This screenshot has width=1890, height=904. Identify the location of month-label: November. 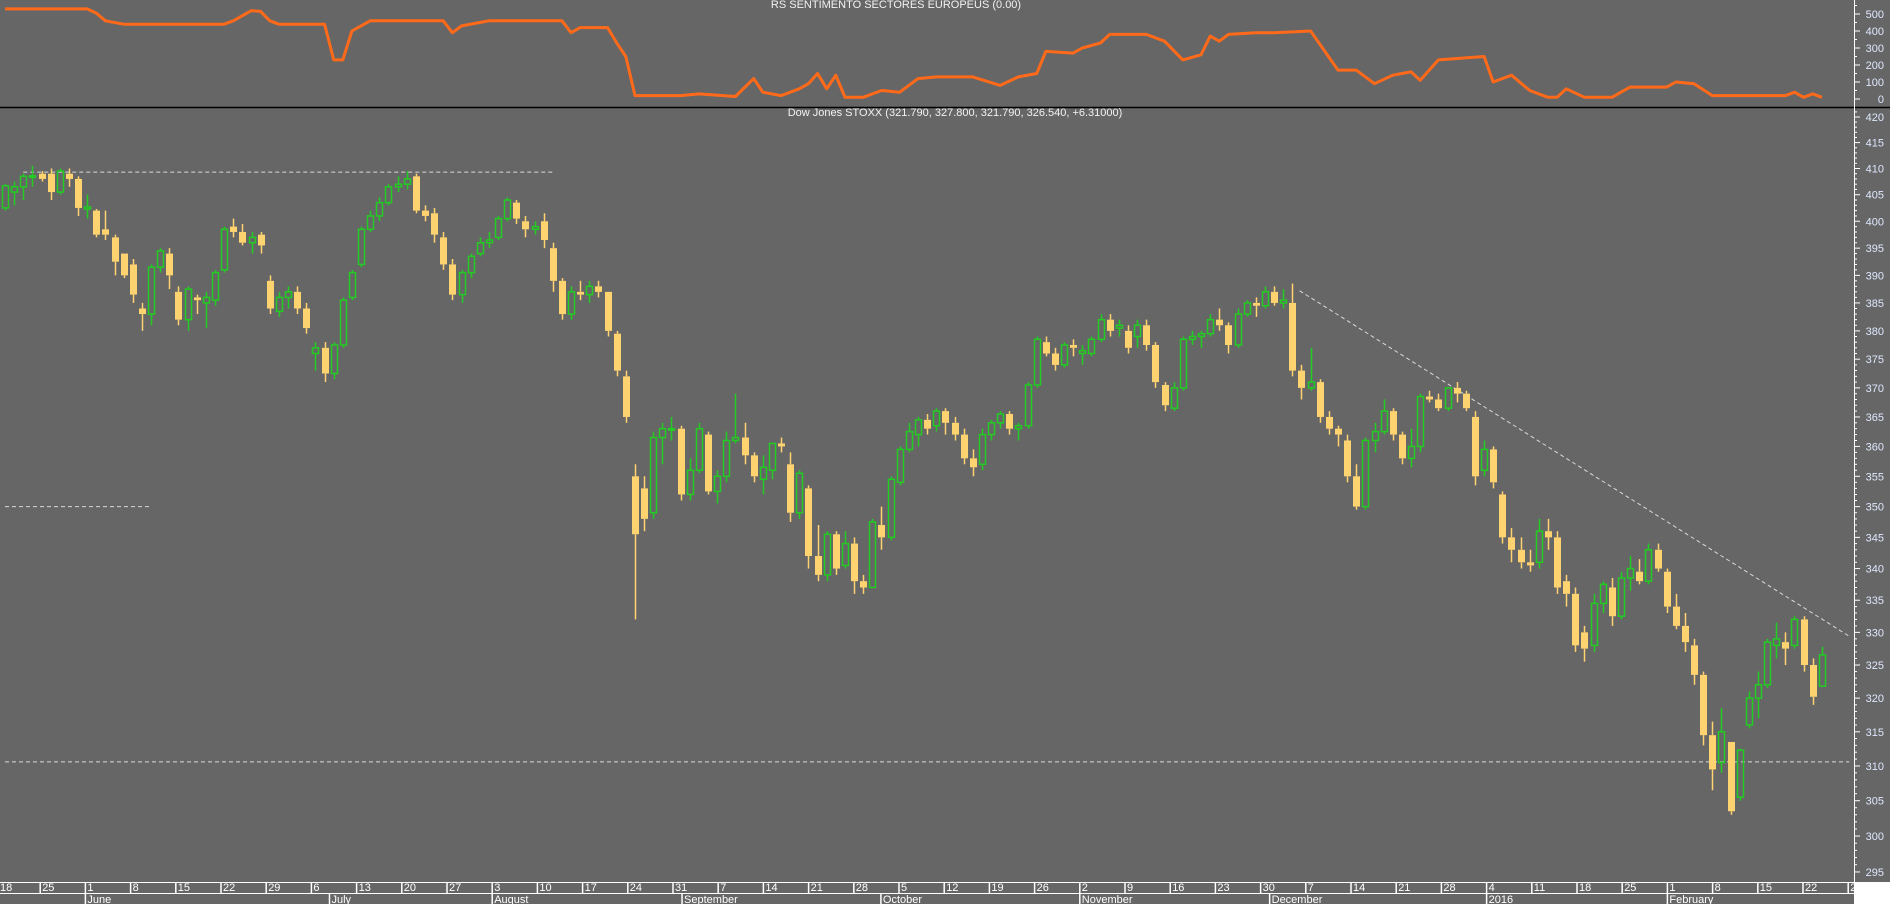
(1107, 899).